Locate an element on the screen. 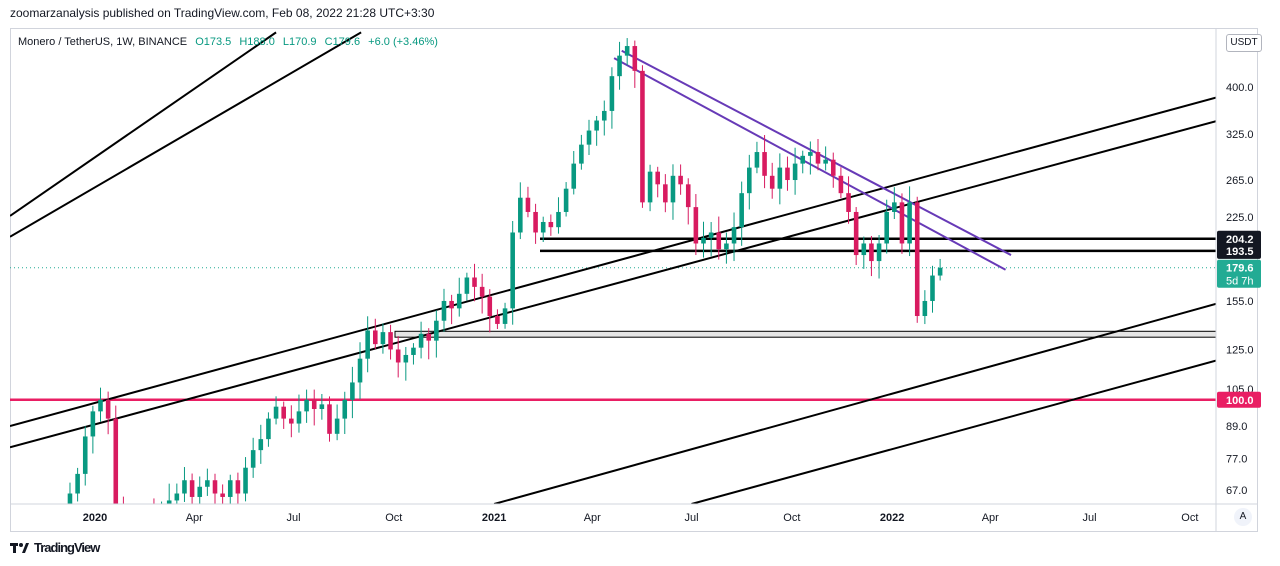  x-tick-label: Jul is located at coordinates (293, 518).